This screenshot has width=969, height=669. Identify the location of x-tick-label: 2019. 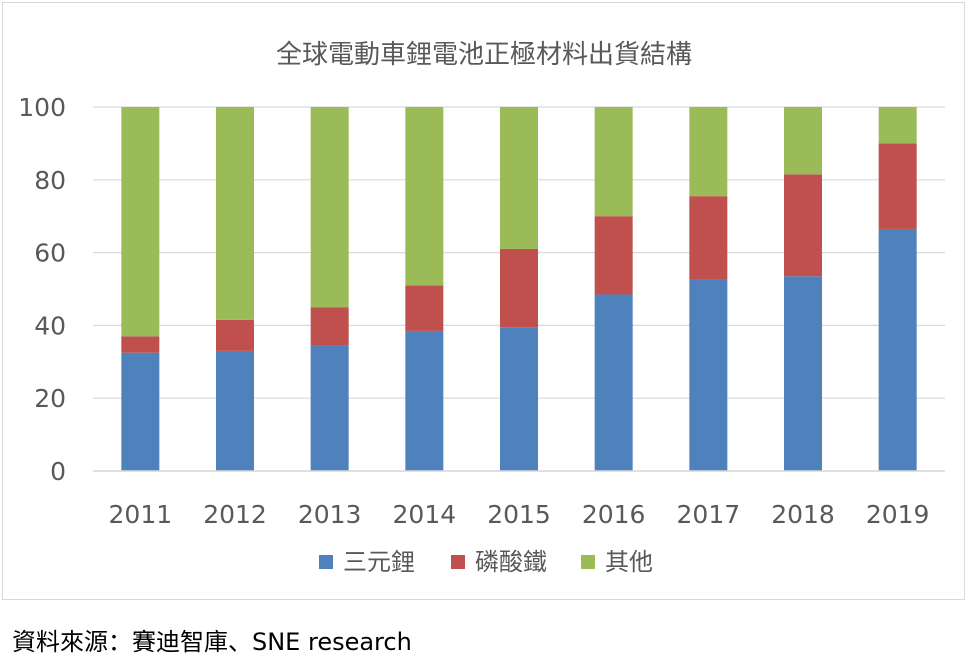
(898, 514).